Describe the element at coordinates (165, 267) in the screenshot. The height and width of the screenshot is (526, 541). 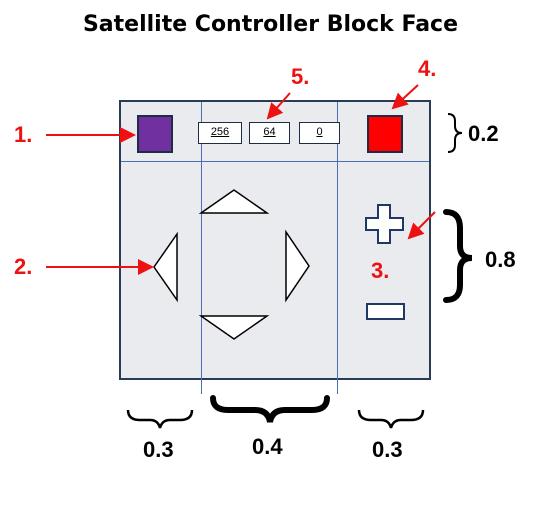
I see `left-arrow-icon` at that location.